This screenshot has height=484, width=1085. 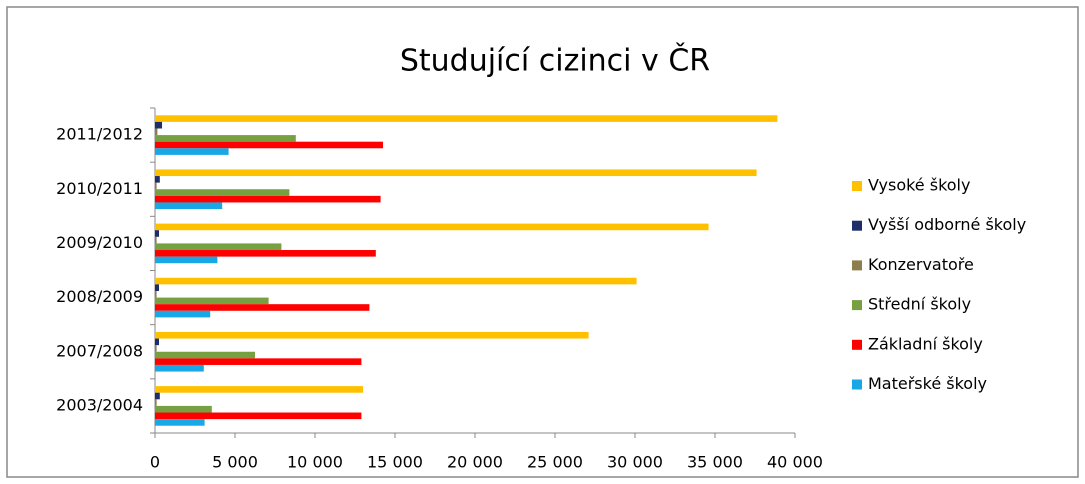 I want to click on x-tick-label: 0, so click(x=155, y=462).